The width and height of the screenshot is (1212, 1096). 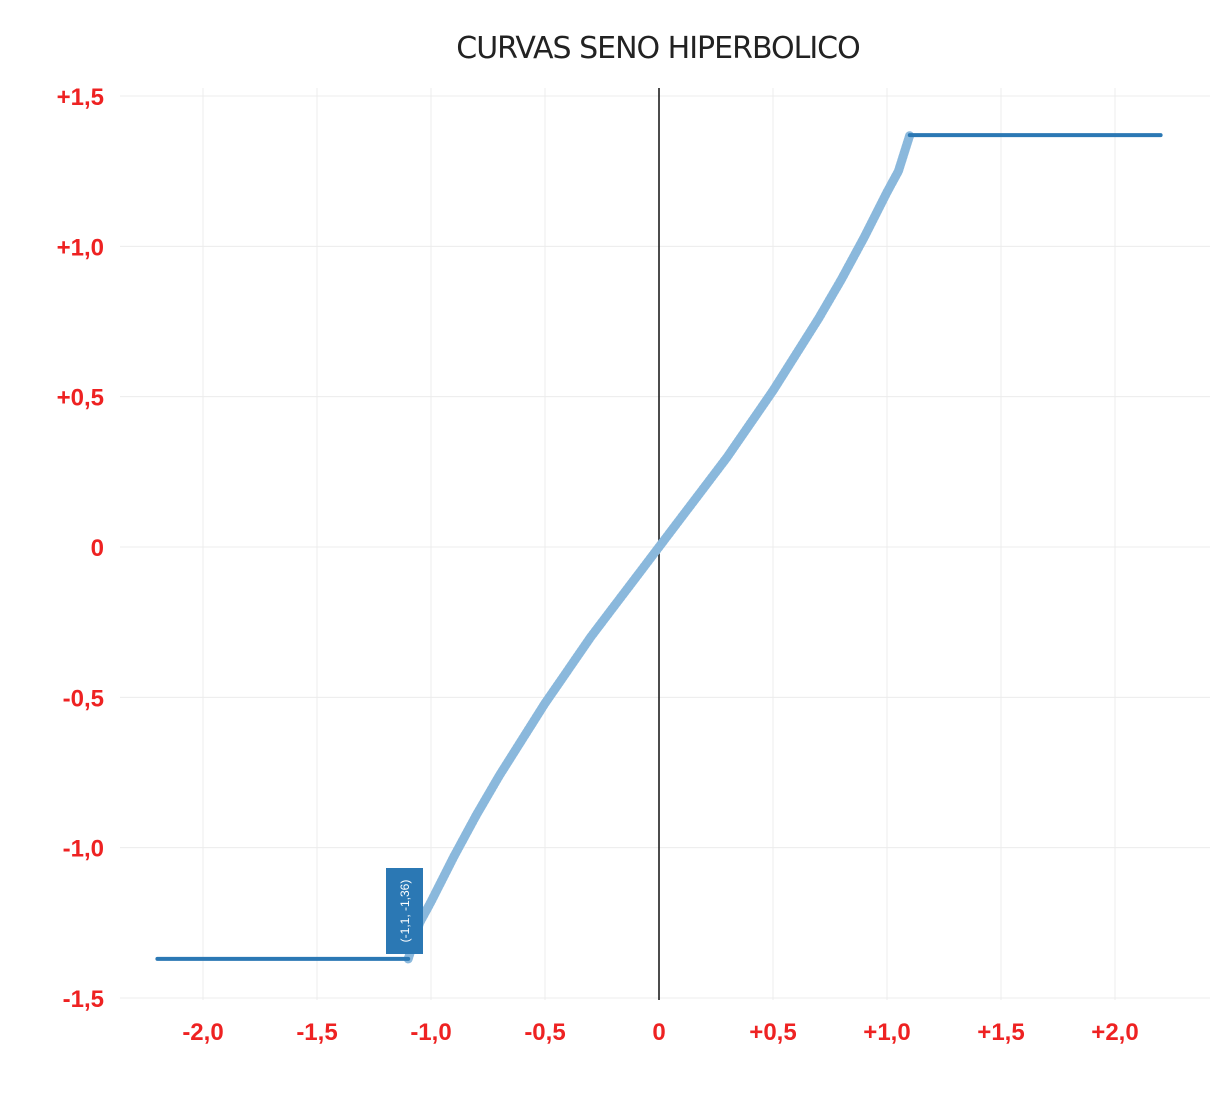 What do you see at coordinates (80, 398) in the screenshot?
I see `y-tick-label: +0,5` at bounding box center [80, 398].